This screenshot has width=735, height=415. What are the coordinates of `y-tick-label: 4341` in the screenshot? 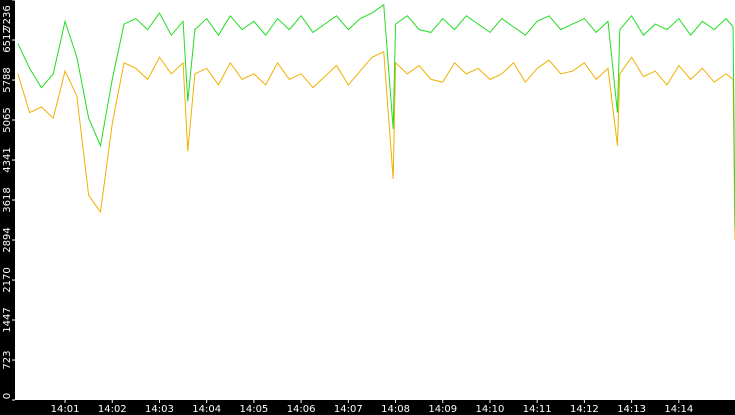 It's located at (7, 159).